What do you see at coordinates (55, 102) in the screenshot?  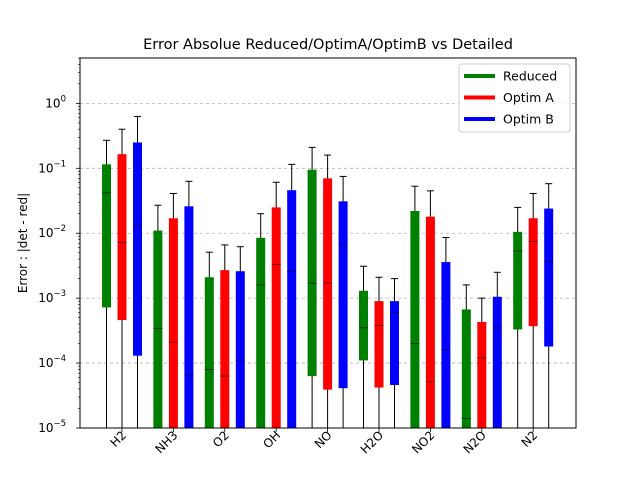 I see `y-tick-label: 10⁰` at bounding box center [55, 102].